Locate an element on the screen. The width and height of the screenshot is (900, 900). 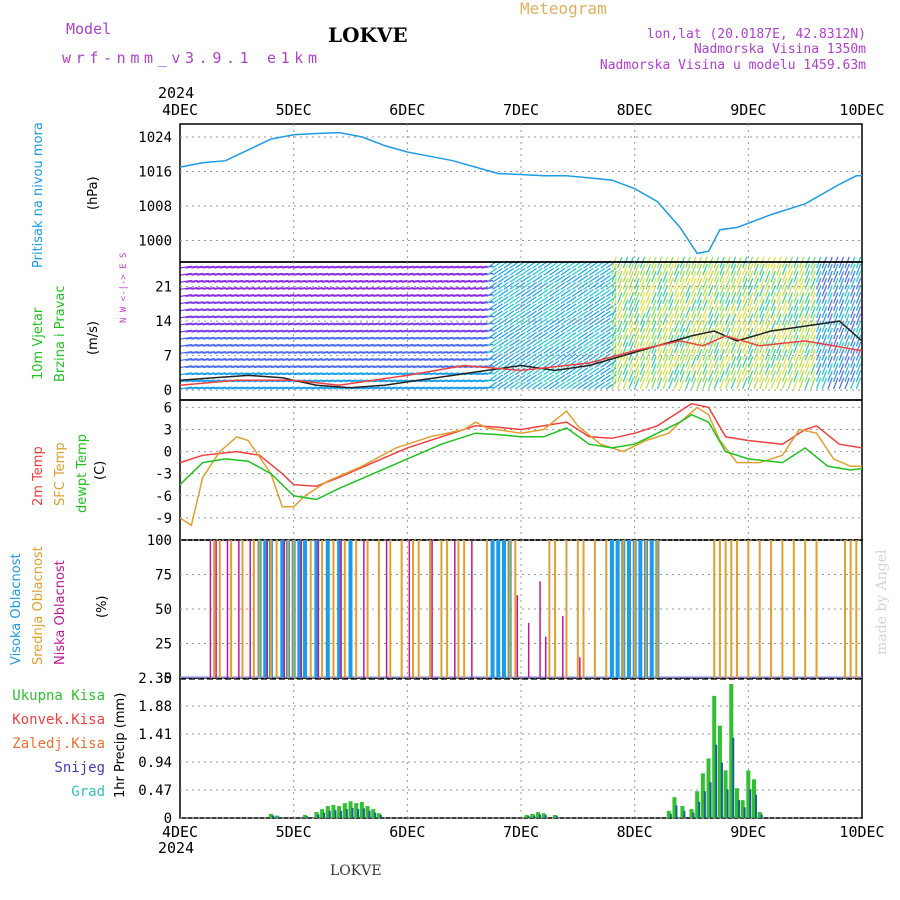
x-tick-label-top: 4DEC is located at coordinates (180, 110).